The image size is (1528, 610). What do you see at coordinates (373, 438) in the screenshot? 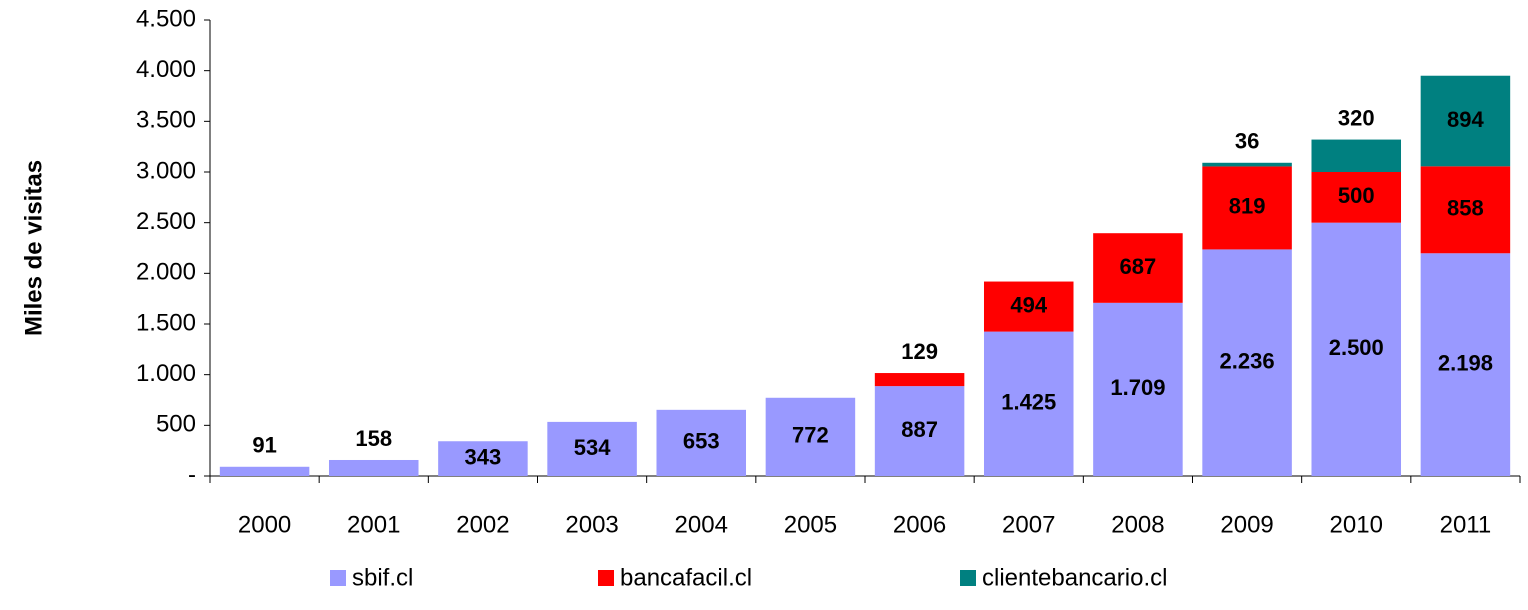
I see `data-label: 158` at bounding box center [373, 438].